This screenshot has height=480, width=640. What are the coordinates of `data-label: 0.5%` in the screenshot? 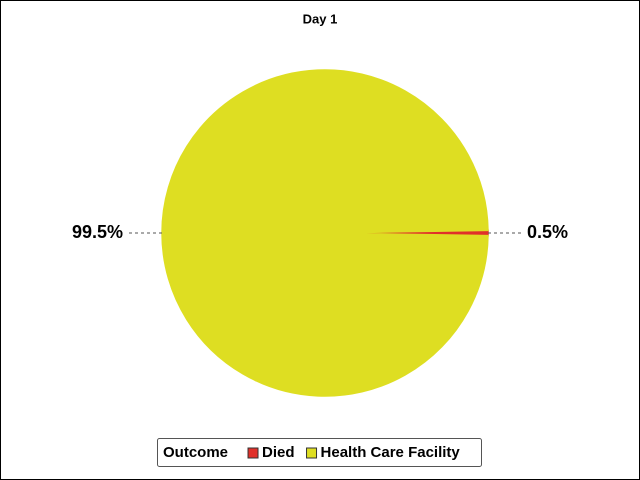 It's located at (547, 232).